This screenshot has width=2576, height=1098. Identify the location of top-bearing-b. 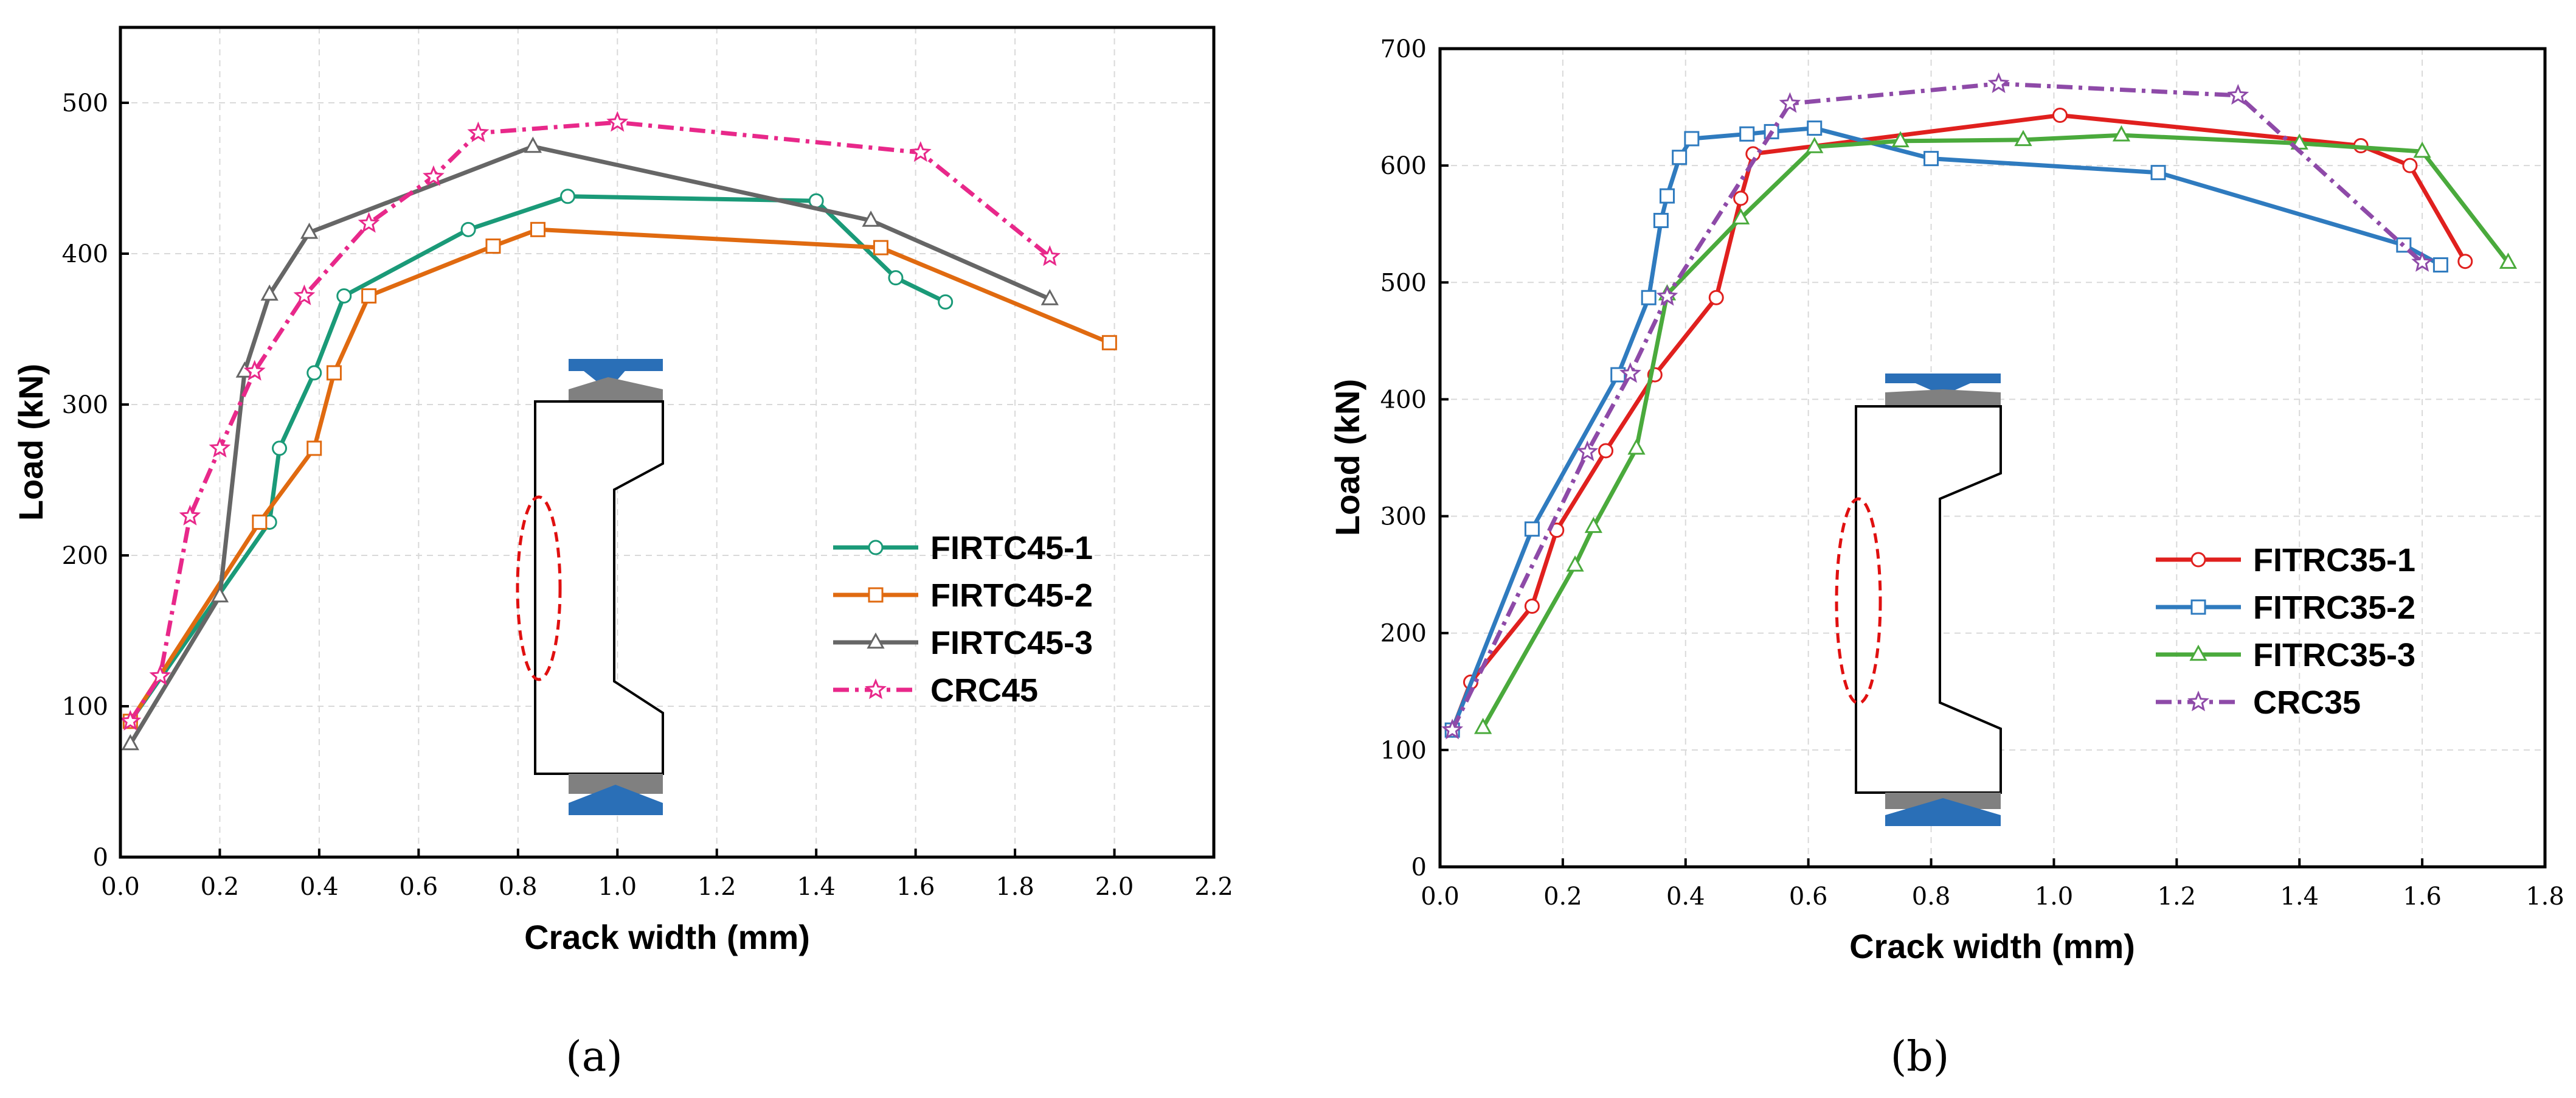
(1943, 397).